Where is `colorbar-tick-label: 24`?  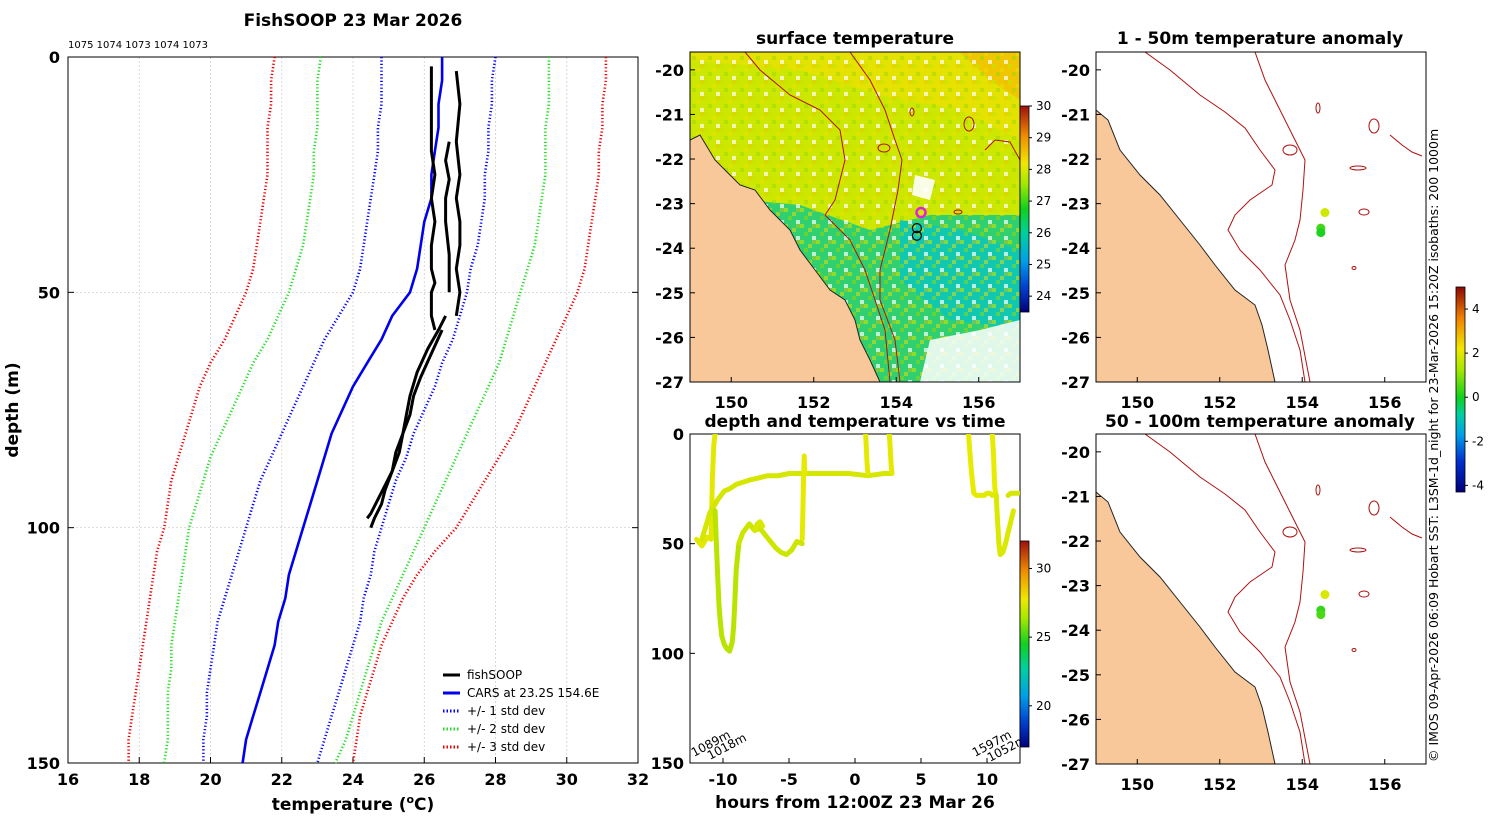 colorbar-tick-label: 24 is located at coordinates (1043, 296).